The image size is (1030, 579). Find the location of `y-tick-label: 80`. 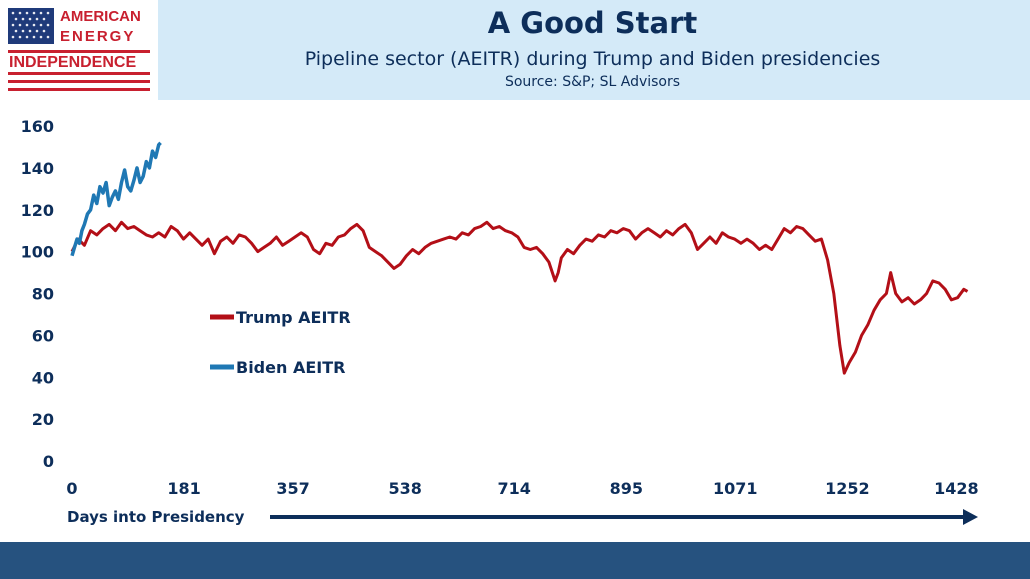

y-tick-label: 80 is located at coordinates (43, 294).